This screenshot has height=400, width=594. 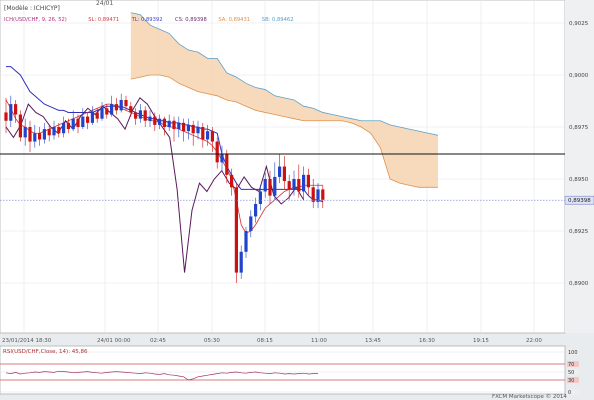 What do you see at coordinates (103, 20) in the screenshot?
I see `legend-item: SL: 0,89471` at bounding box center [103, 20].